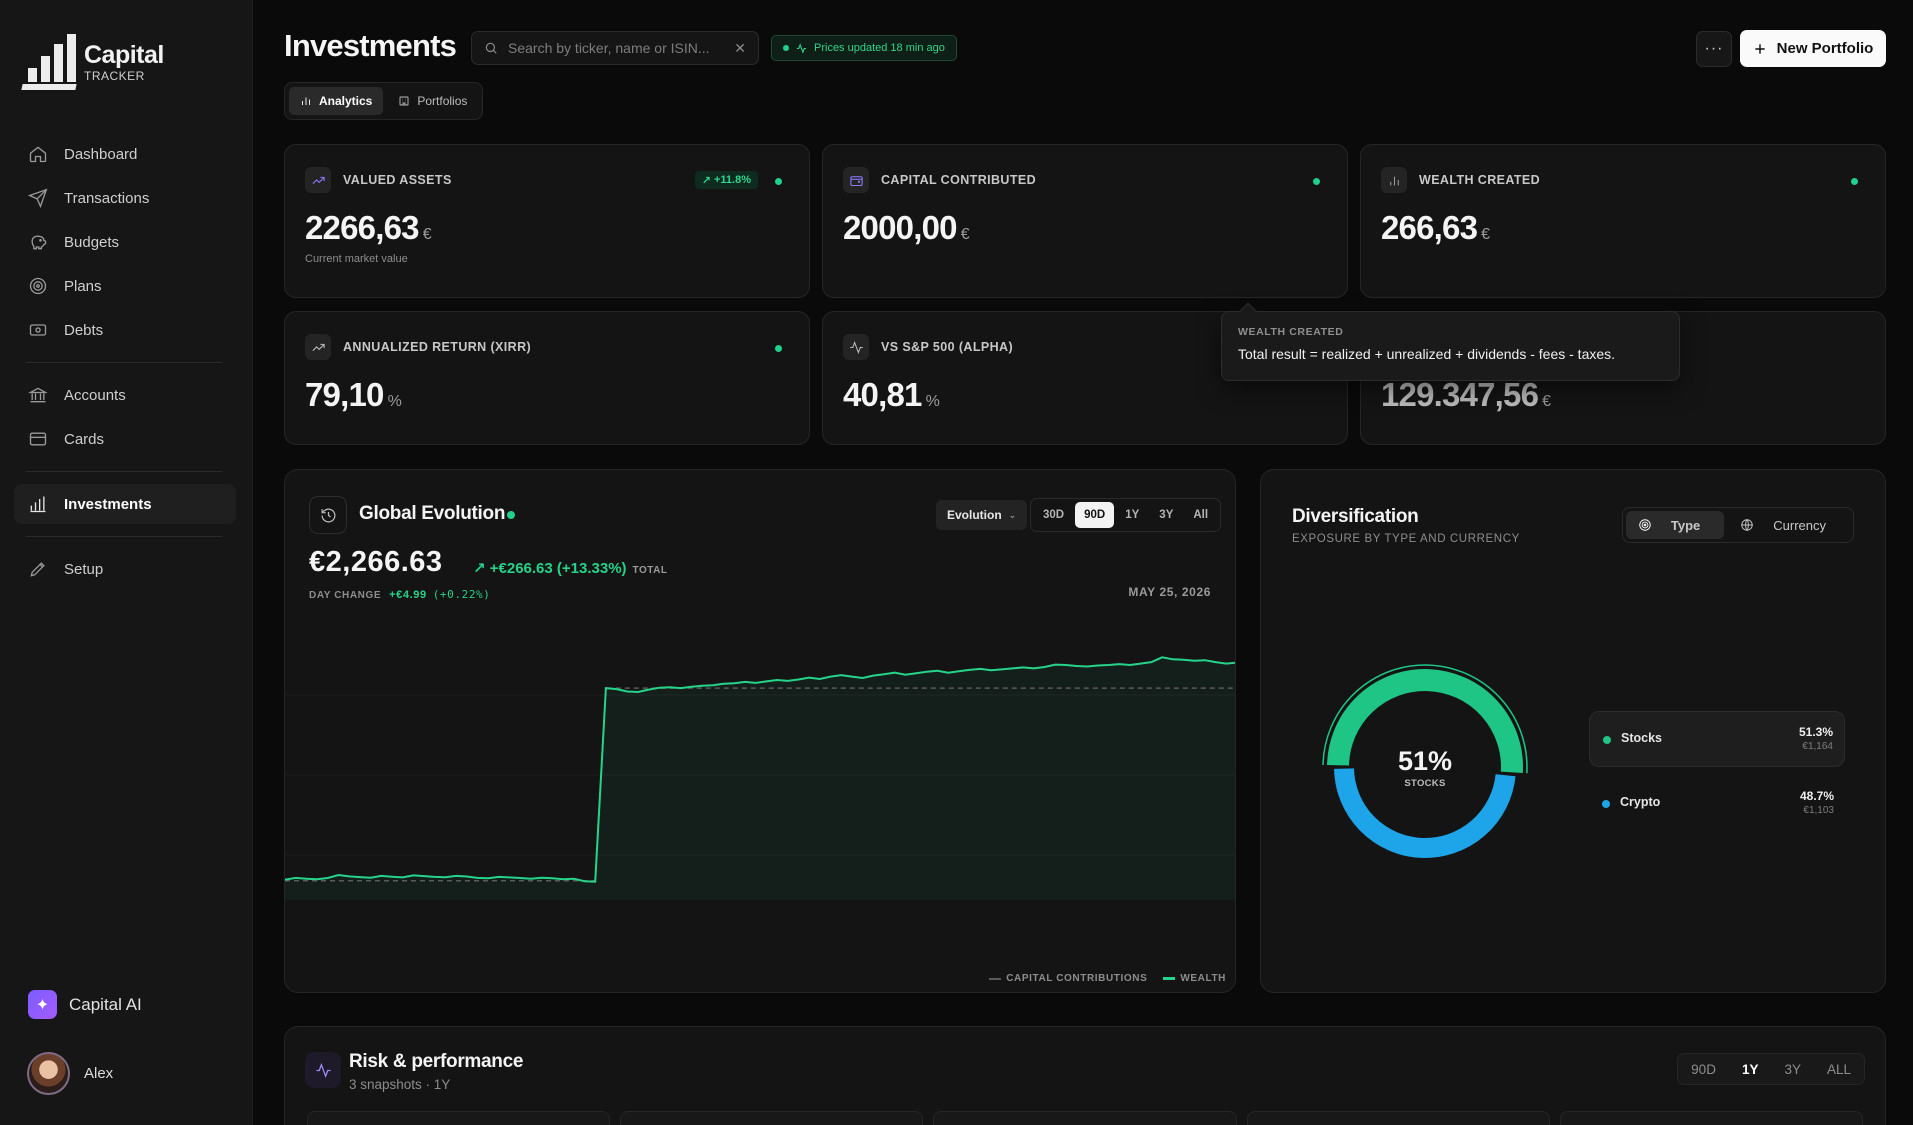 Image resolution: width=1913 pixels, height=1125 pixels. What do you see at coordinates (1813, 48) in the screenshot?
I see `new-portfolio-button: New Portfolio` at bounding box center [1813, 48].